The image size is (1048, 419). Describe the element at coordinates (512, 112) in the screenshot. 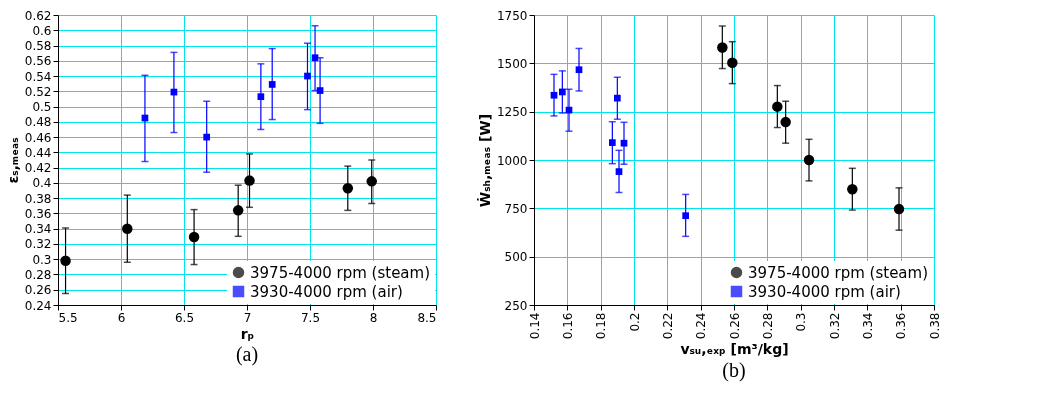

I see `y-tick-label: 1250` at that location.